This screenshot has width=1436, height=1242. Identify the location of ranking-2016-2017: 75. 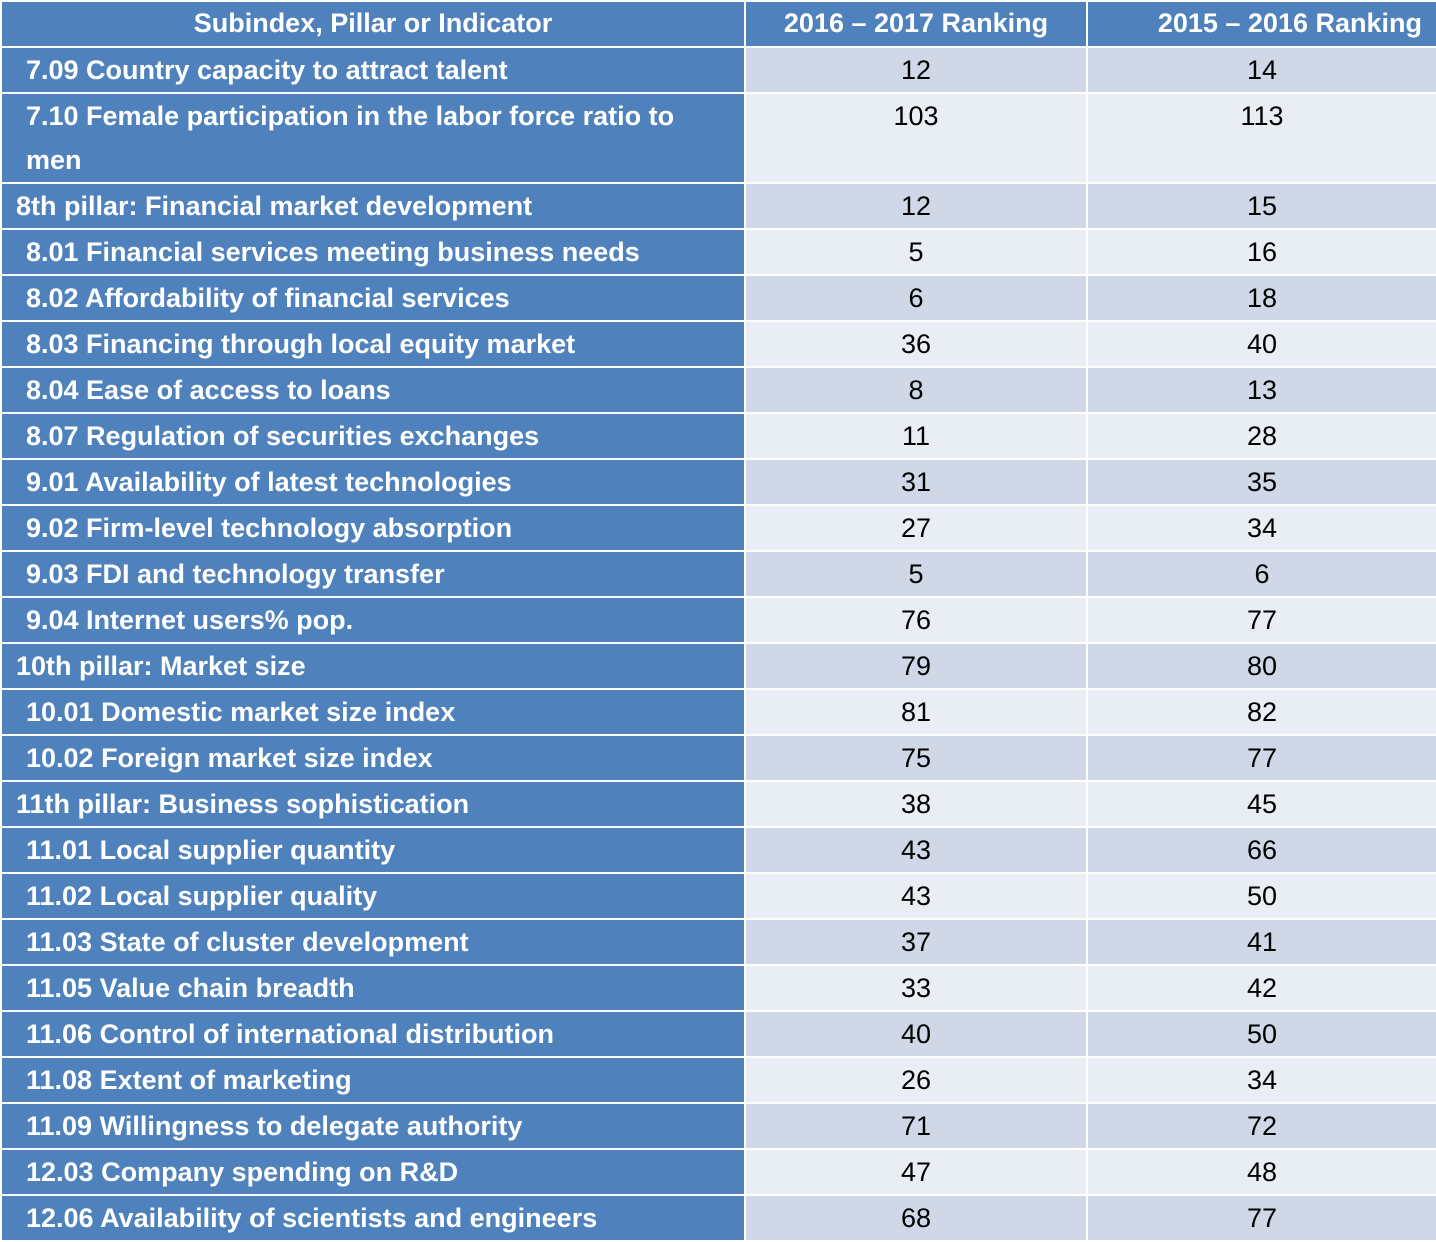
(916, 758).